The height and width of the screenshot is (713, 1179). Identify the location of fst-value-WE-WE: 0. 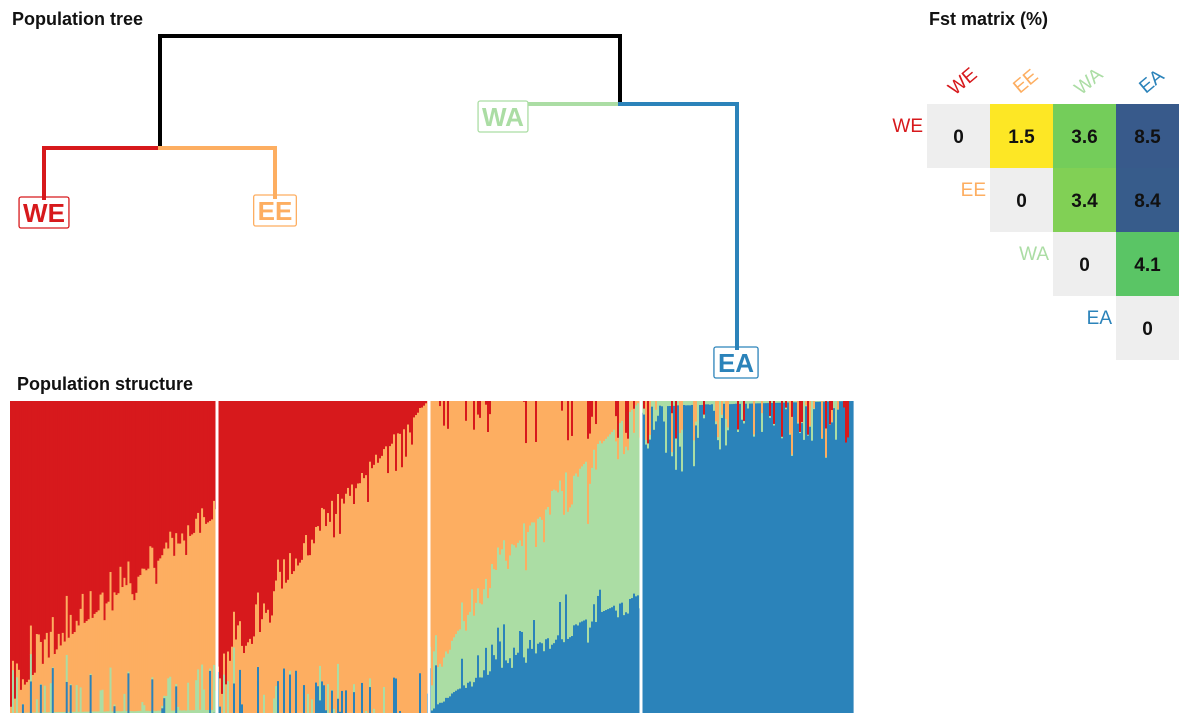
(958, 137).